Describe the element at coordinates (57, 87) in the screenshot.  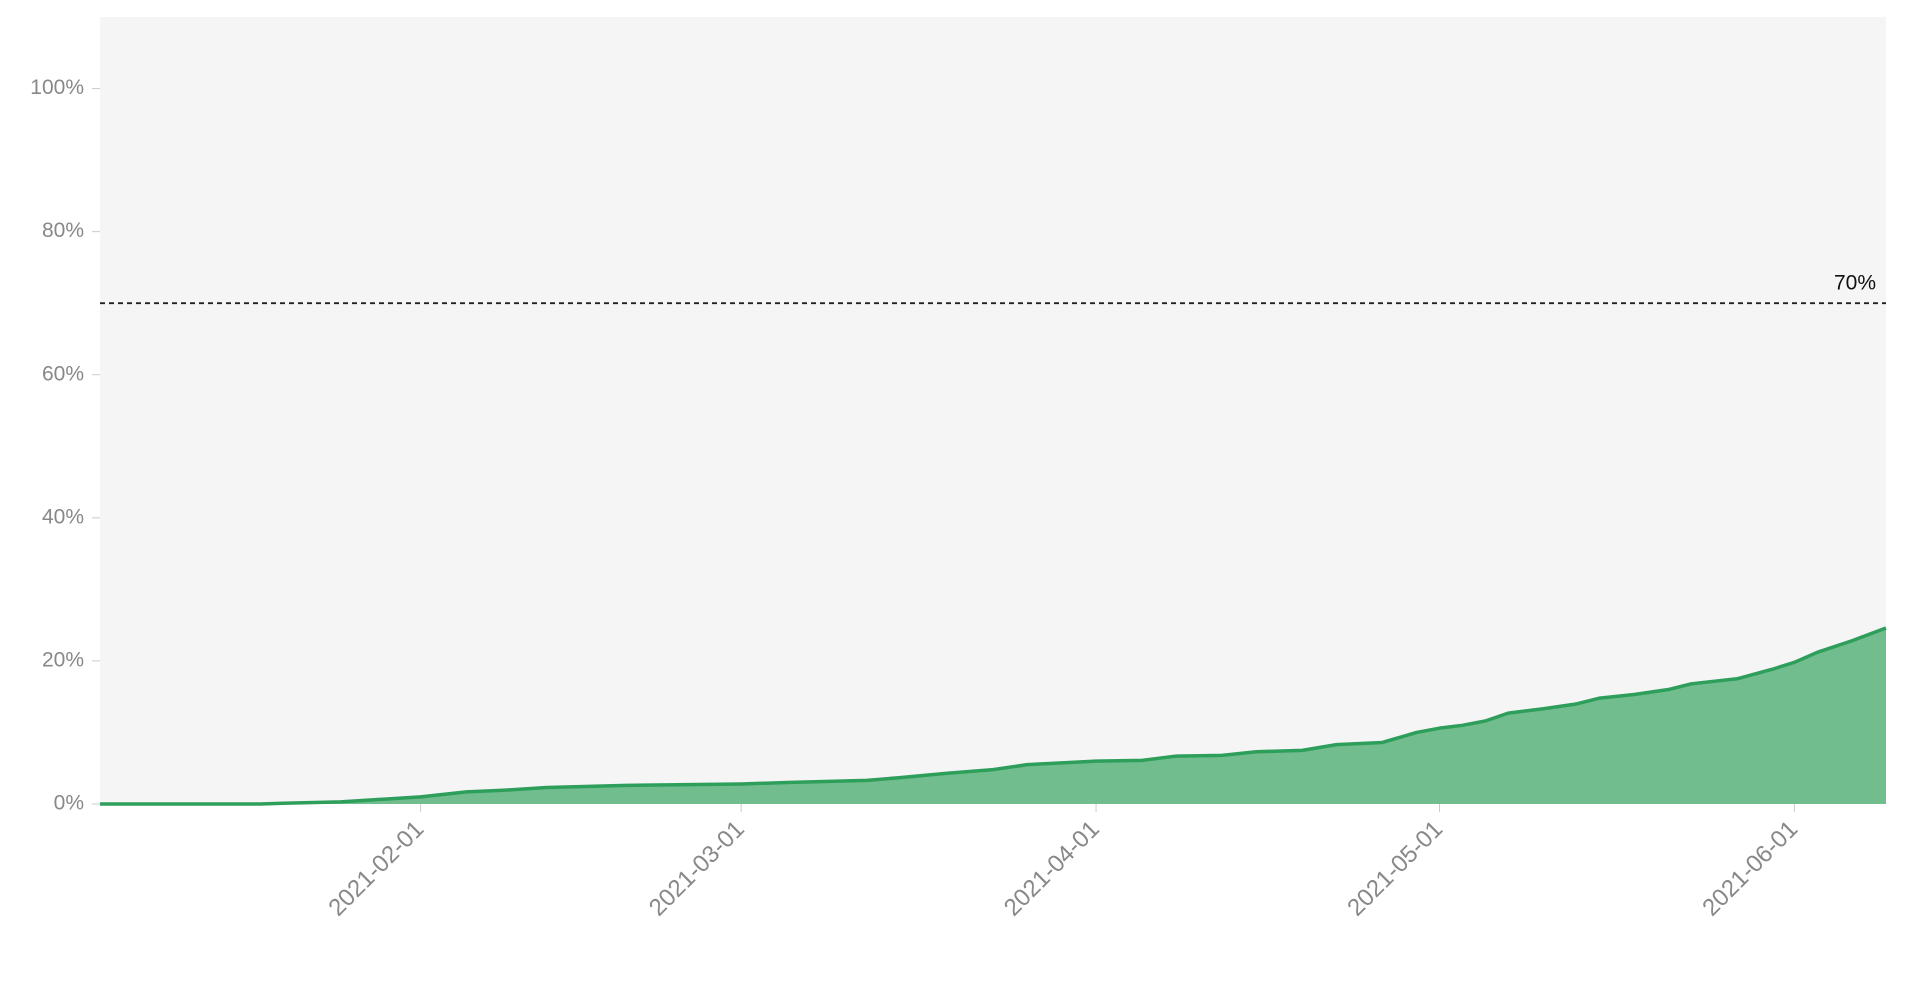
I see `y-tick-label: 100%` at that location.